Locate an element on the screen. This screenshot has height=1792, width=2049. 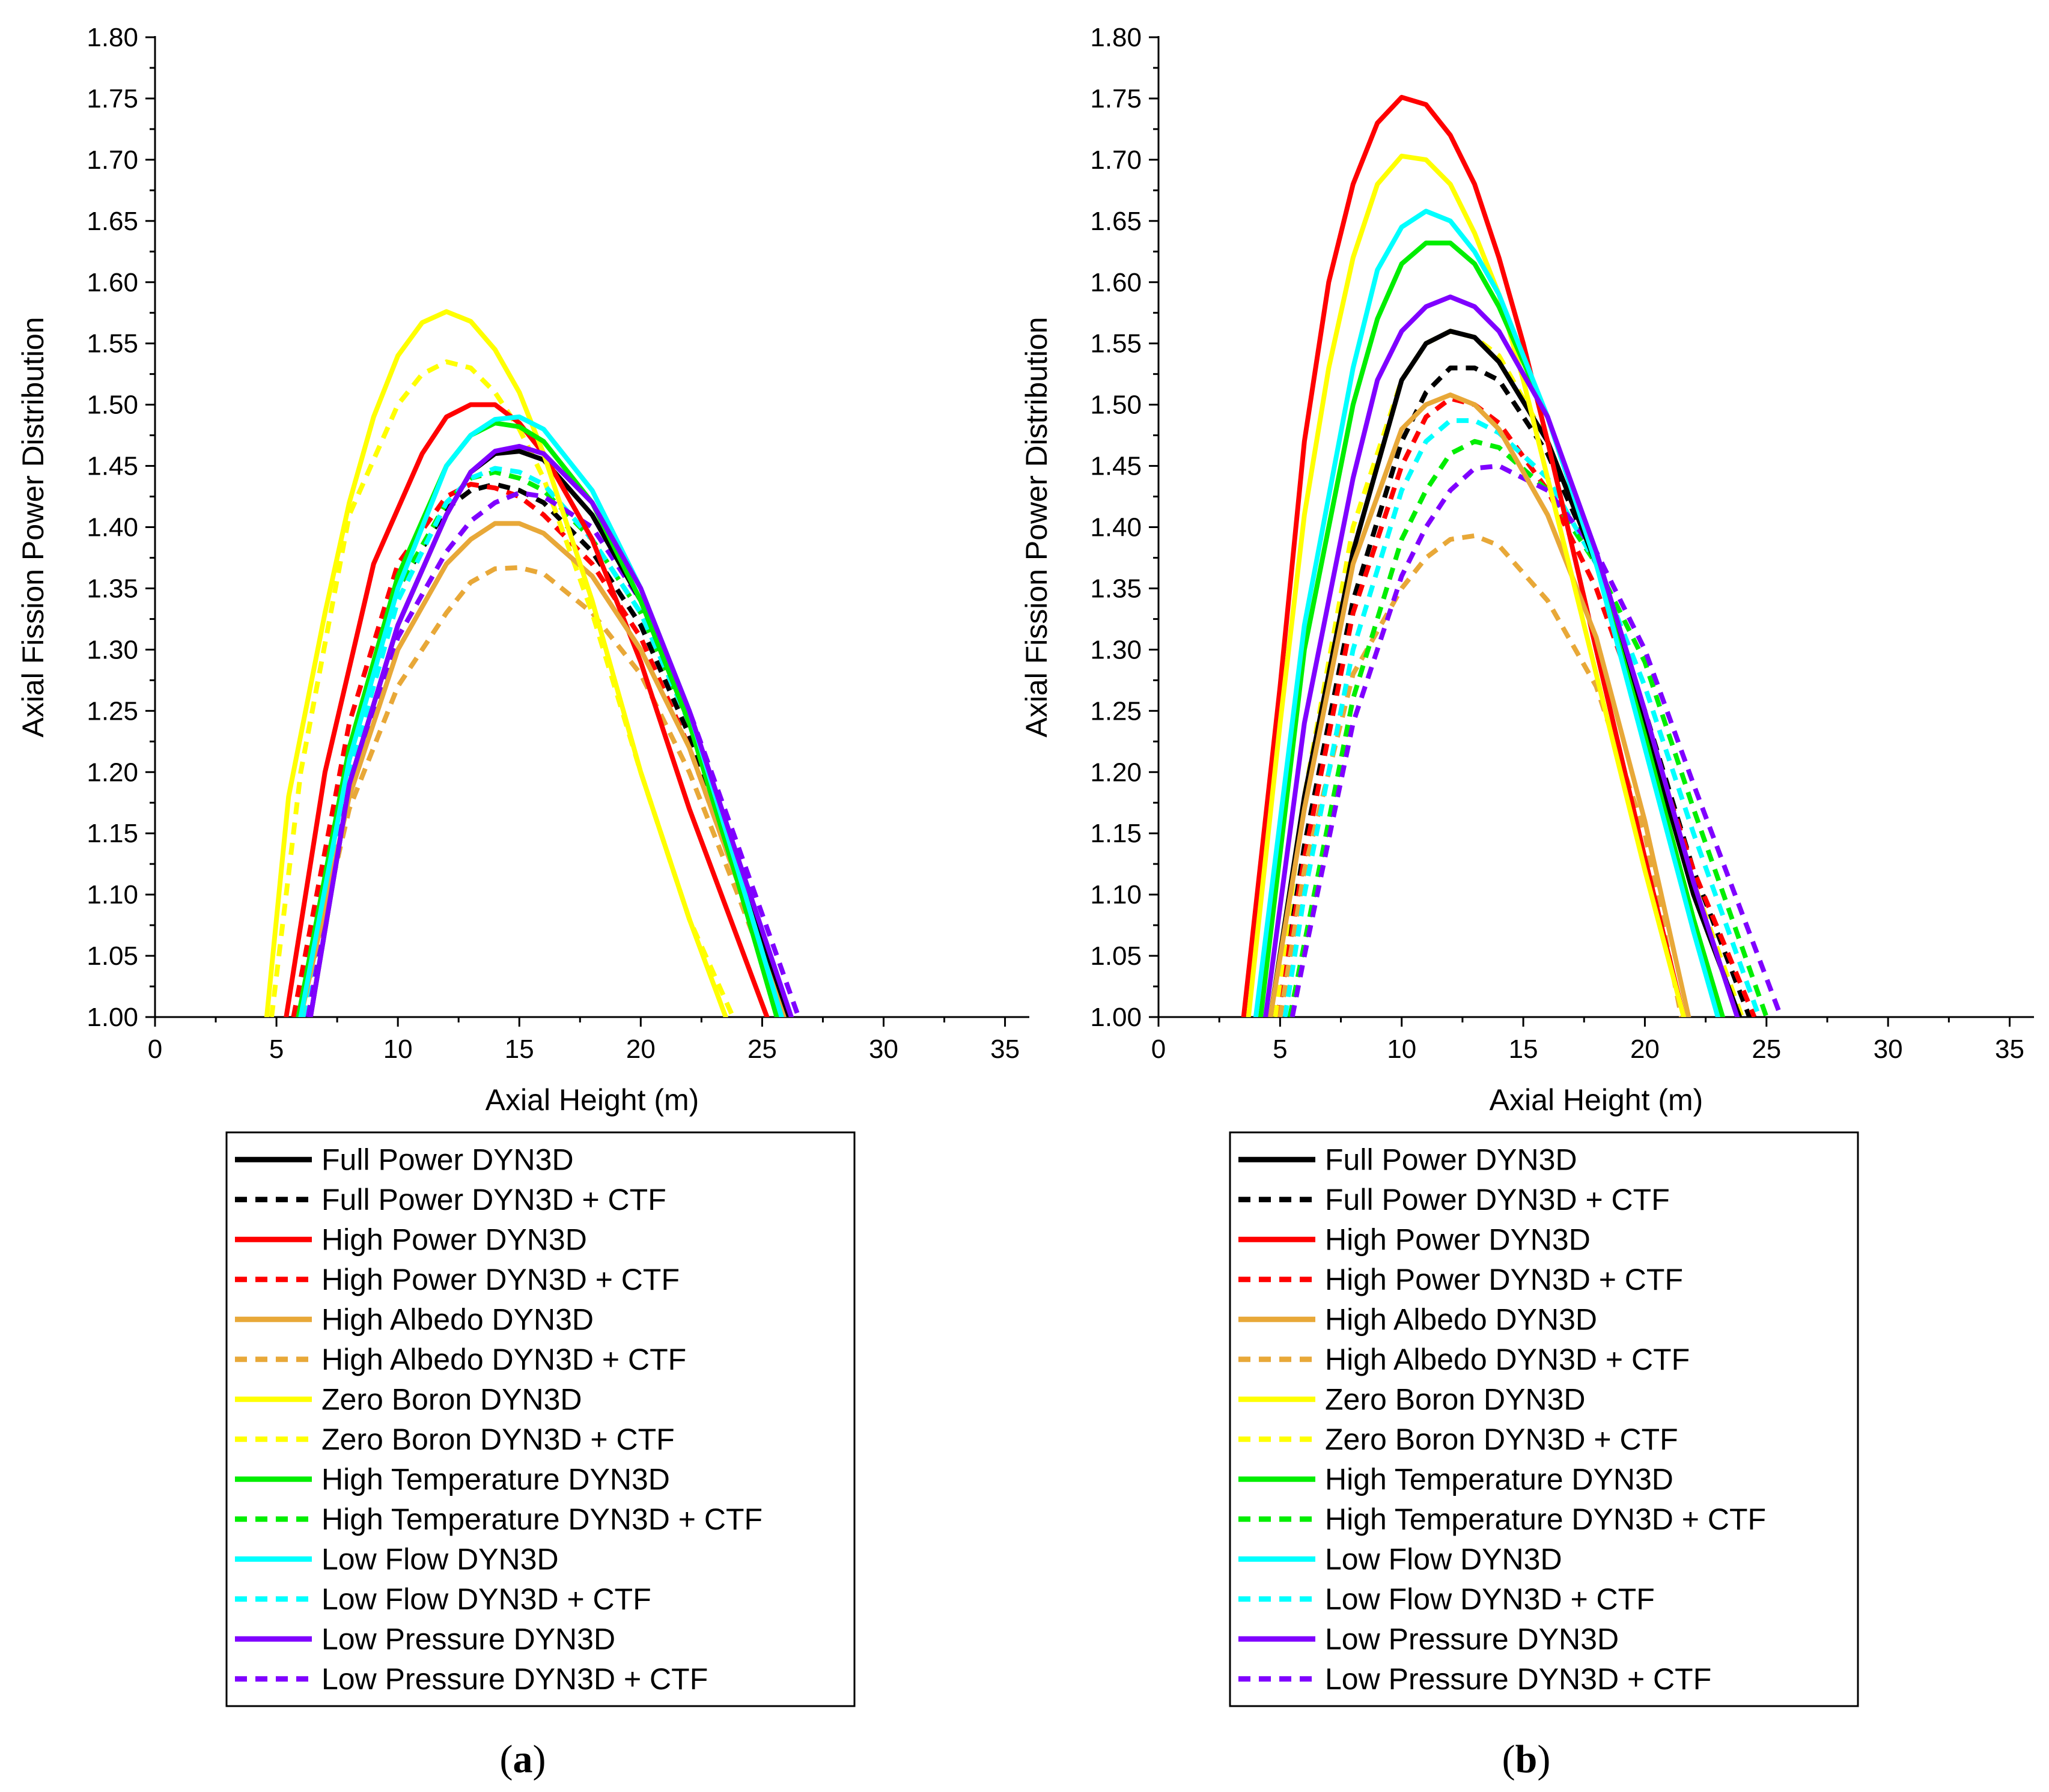
series-line-full-power-dyn3d is located at coordinates (1505, 673).